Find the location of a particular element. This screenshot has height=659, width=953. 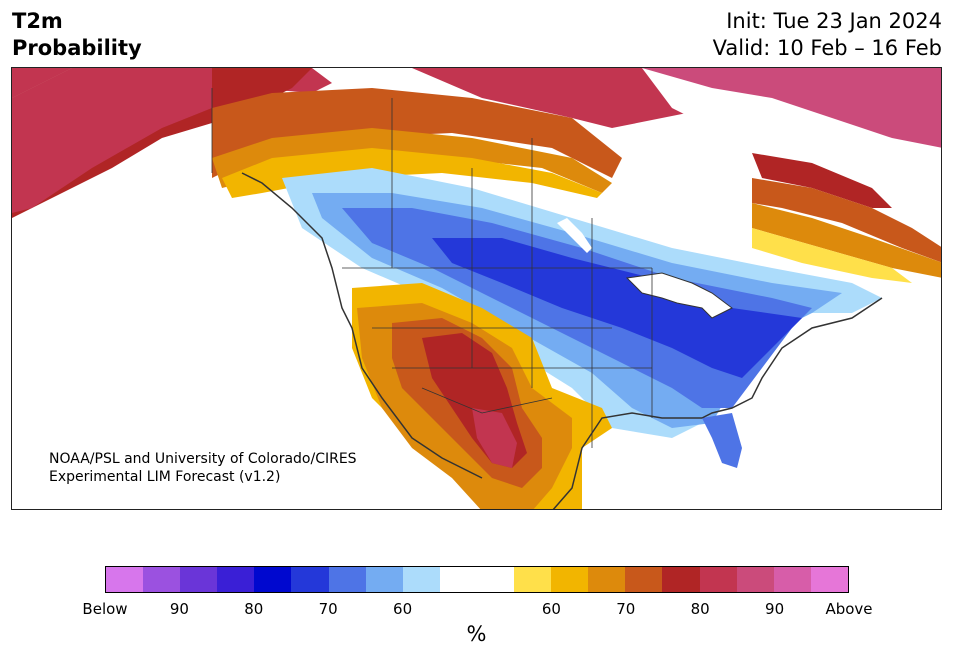

above-60-band-north is located at coordinates (412, 160).